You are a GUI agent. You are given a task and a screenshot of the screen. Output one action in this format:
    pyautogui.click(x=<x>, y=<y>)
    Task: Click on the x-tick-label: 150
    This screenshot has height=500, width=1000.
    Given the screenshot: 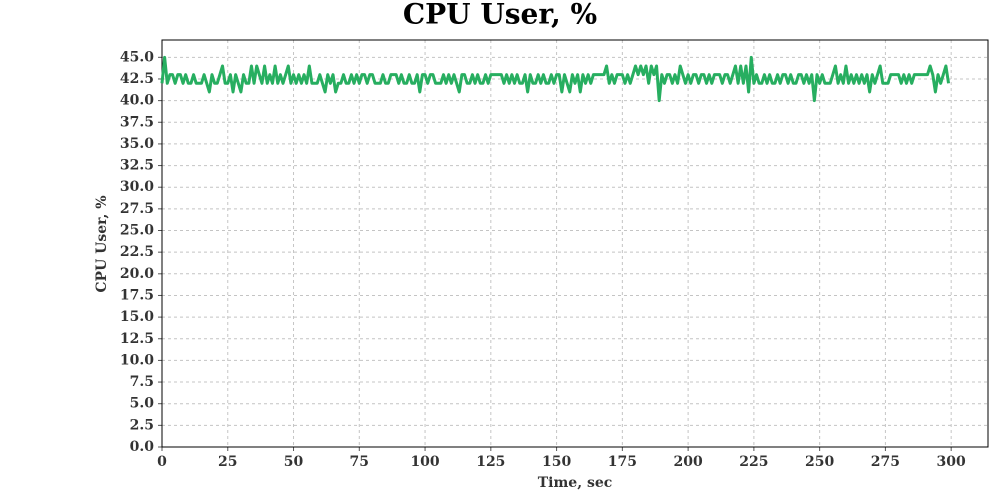 What is the action you would take?
    pyautogui.click(x=556, y=462)
    